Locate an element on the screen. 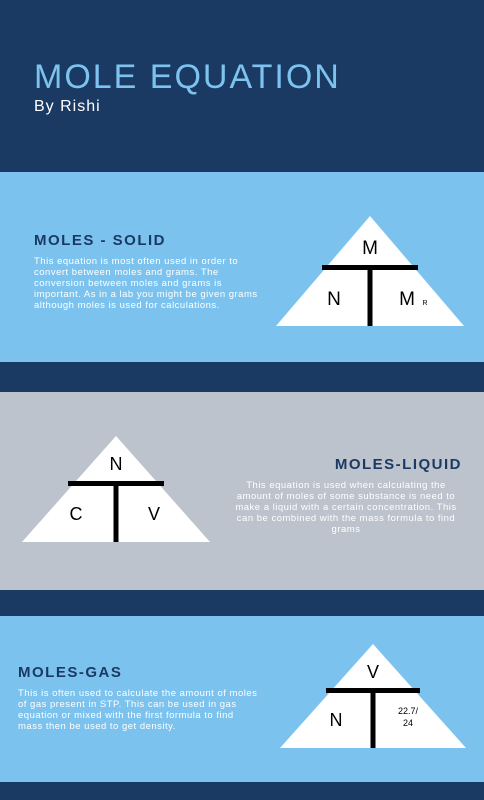 This screenshot has width=484, height=800. triangle-top-label: N is located at coordinates (116, 464).